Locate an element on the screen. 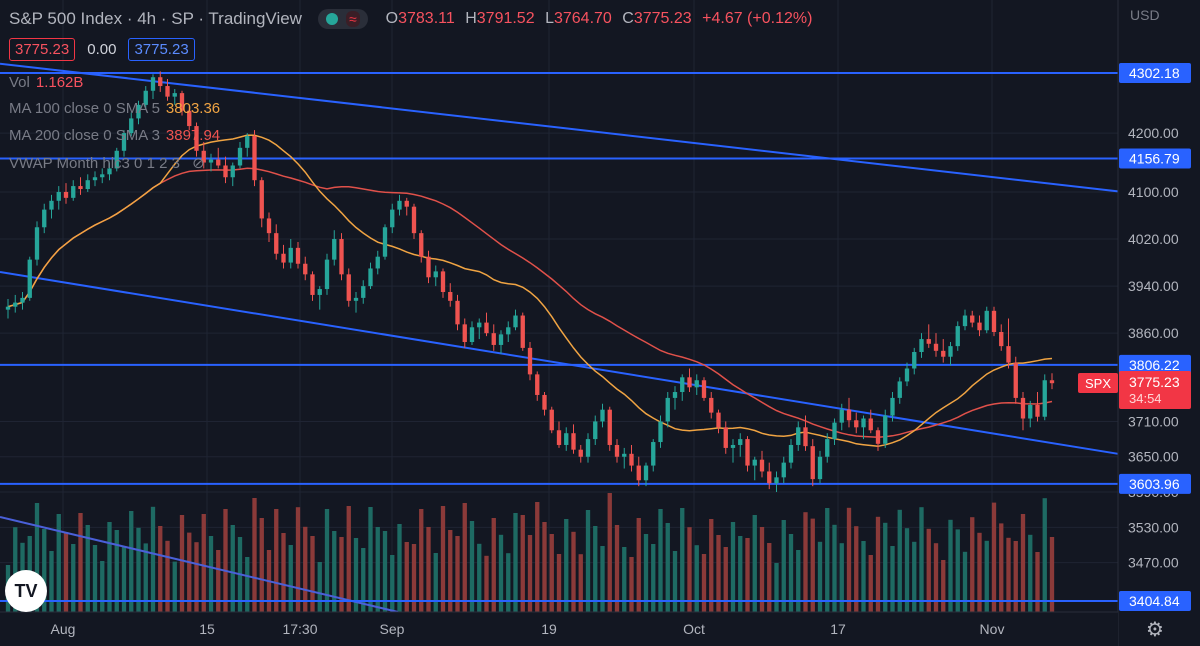  indicator-vol: Vol 1.162B is located at coordinates (46, 82).